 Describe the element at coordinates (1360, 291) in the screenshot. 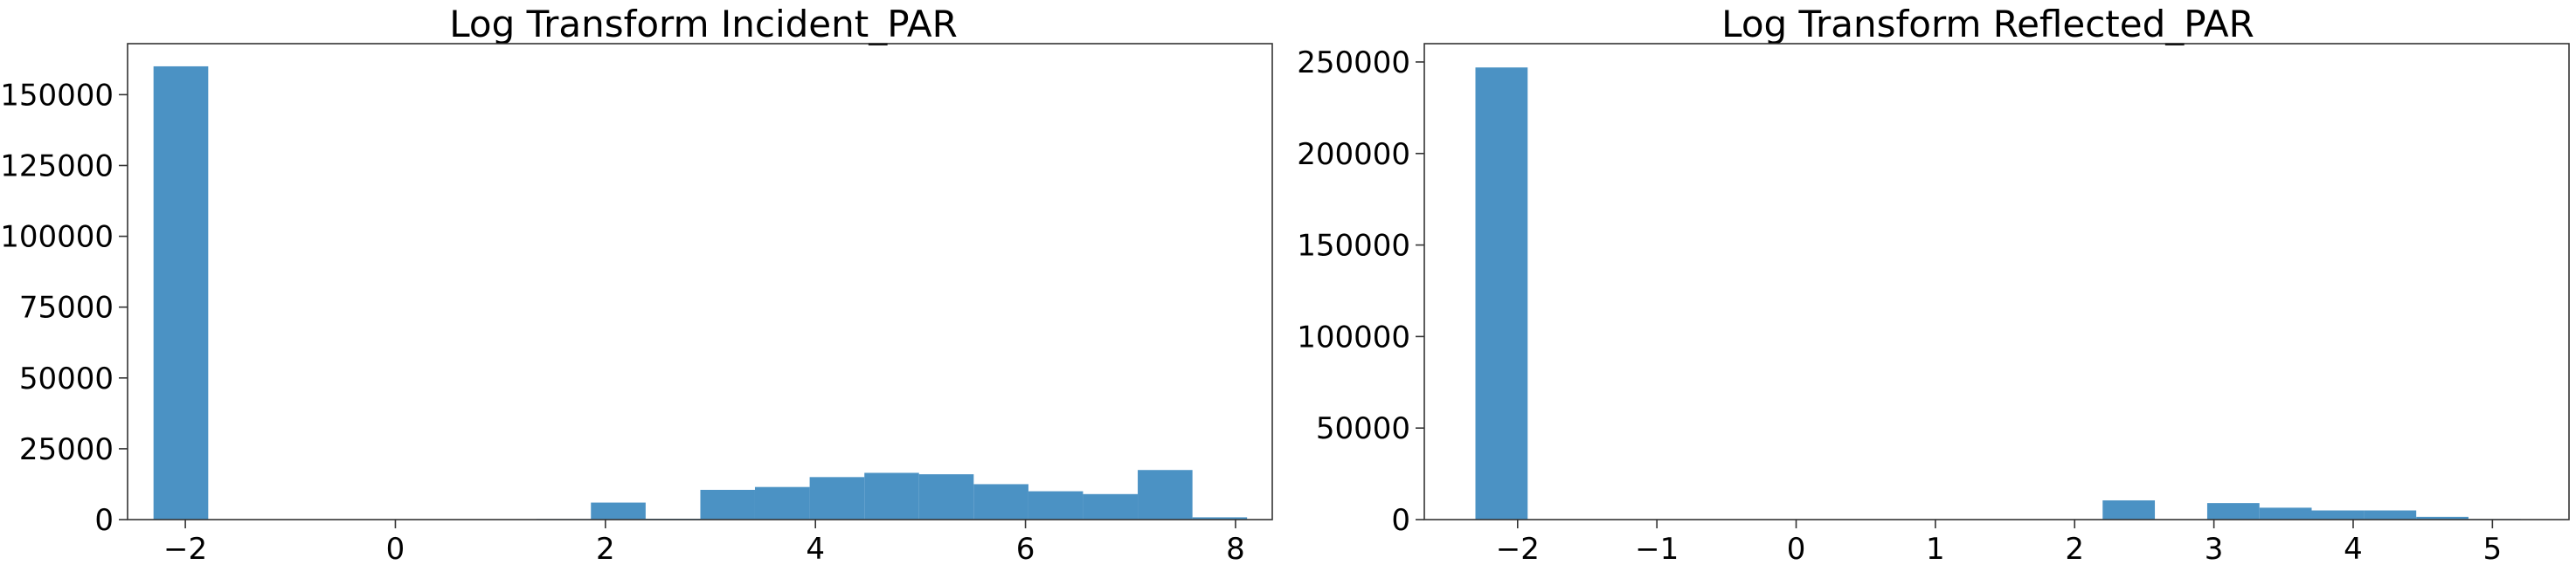

I see `reflected-par-y-axis: 0 50000 100000 150000 200000 250000` at that location.